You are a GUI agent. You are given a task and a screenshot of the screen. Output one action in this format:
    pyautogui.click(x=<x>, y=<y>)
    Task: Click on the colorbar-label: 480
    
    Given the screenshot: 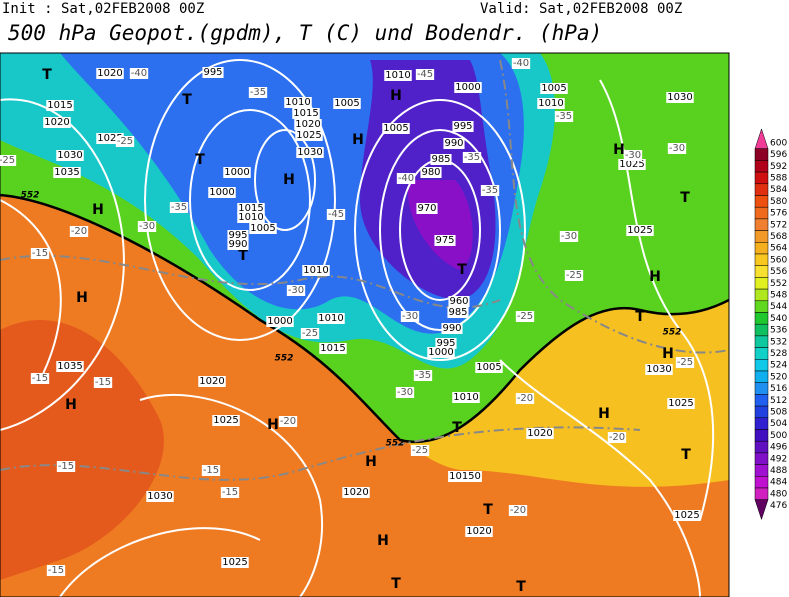 What is the action you would take?
    pyautogui.click(x=778, y=494)
    